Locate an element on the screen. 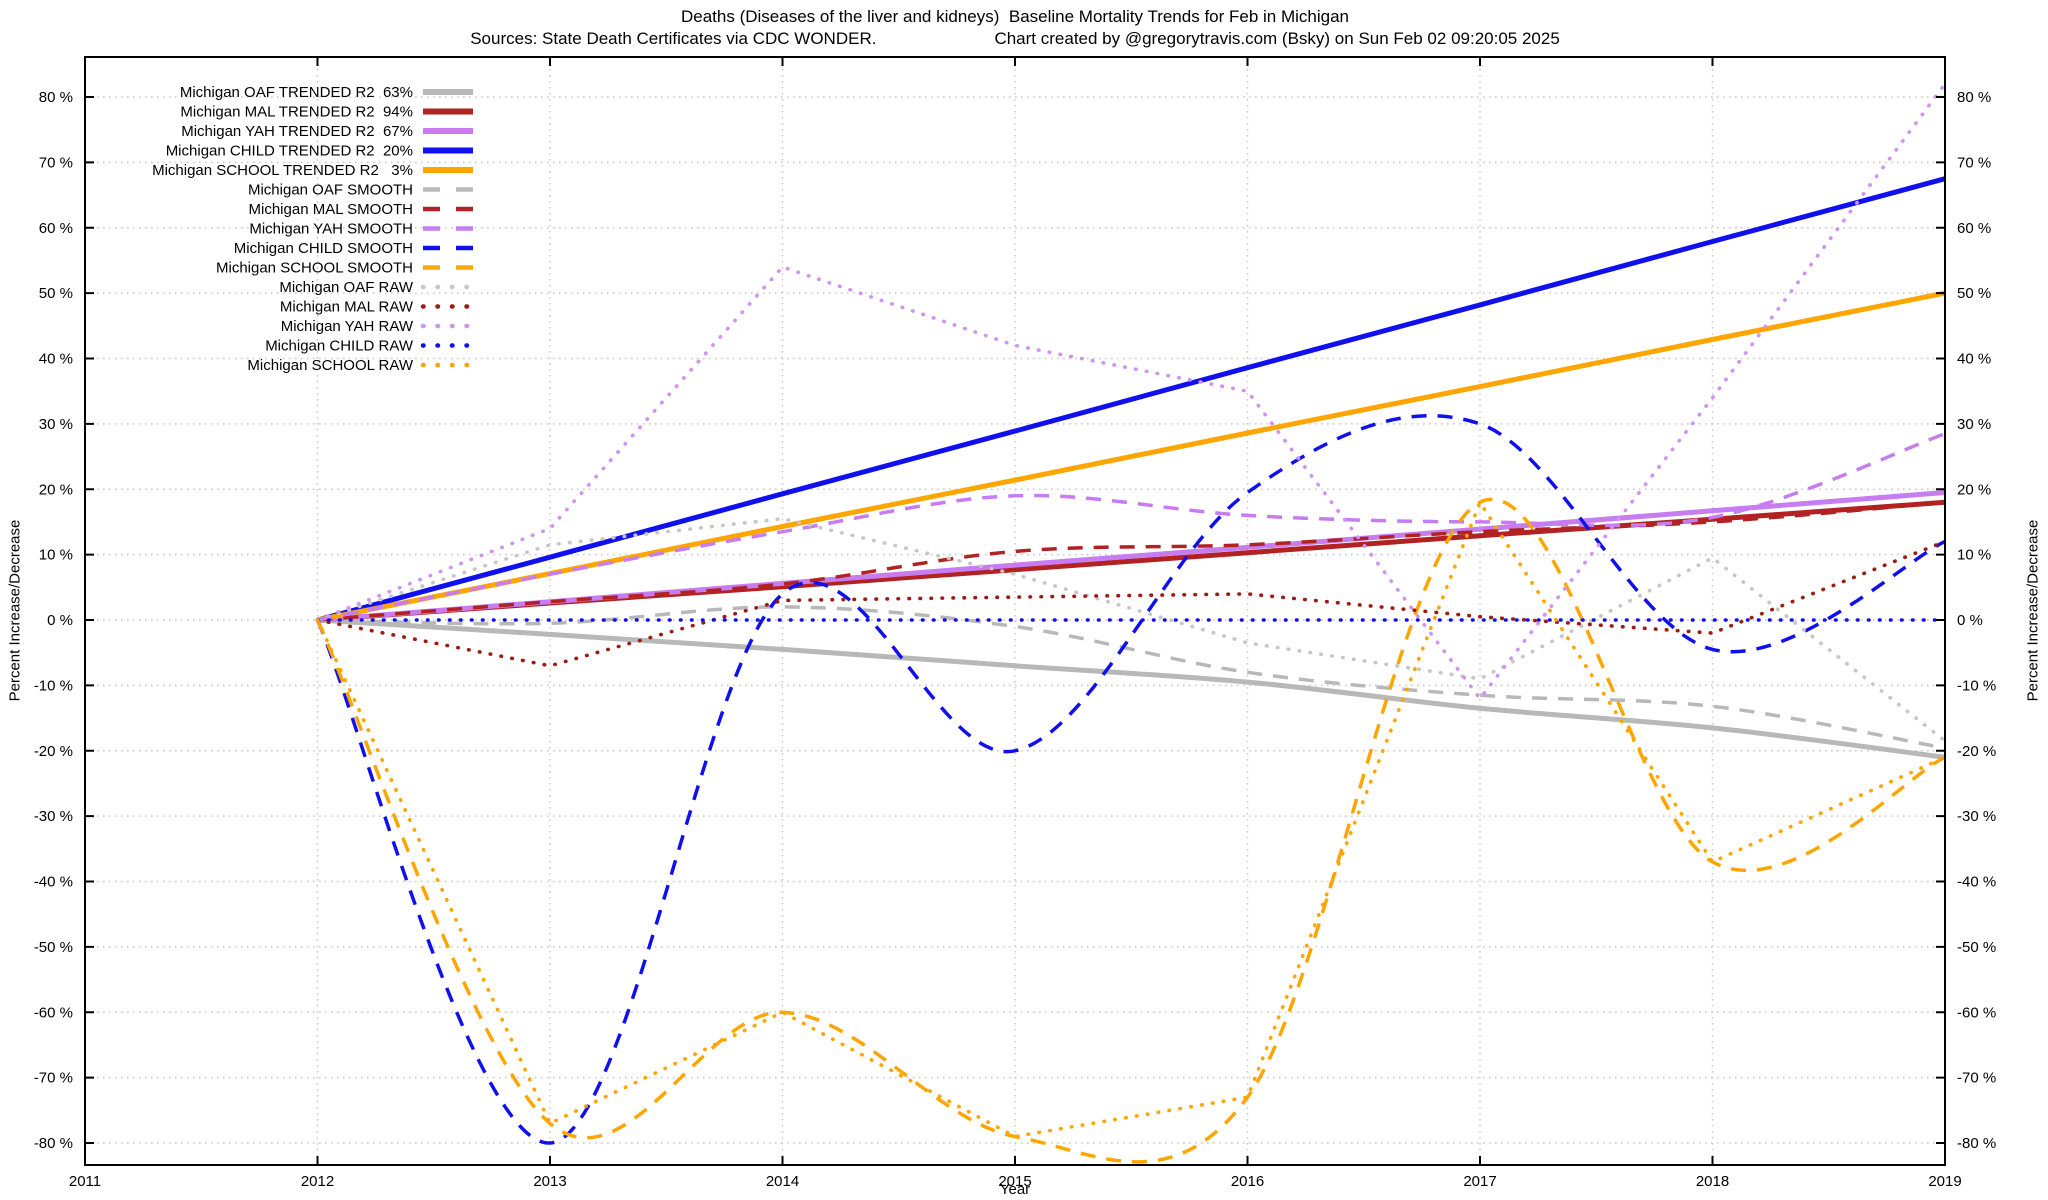 This screenshot has width=2048, height=1200. y-tick-label-right: 80 % is located at coordinates (1974, 97).